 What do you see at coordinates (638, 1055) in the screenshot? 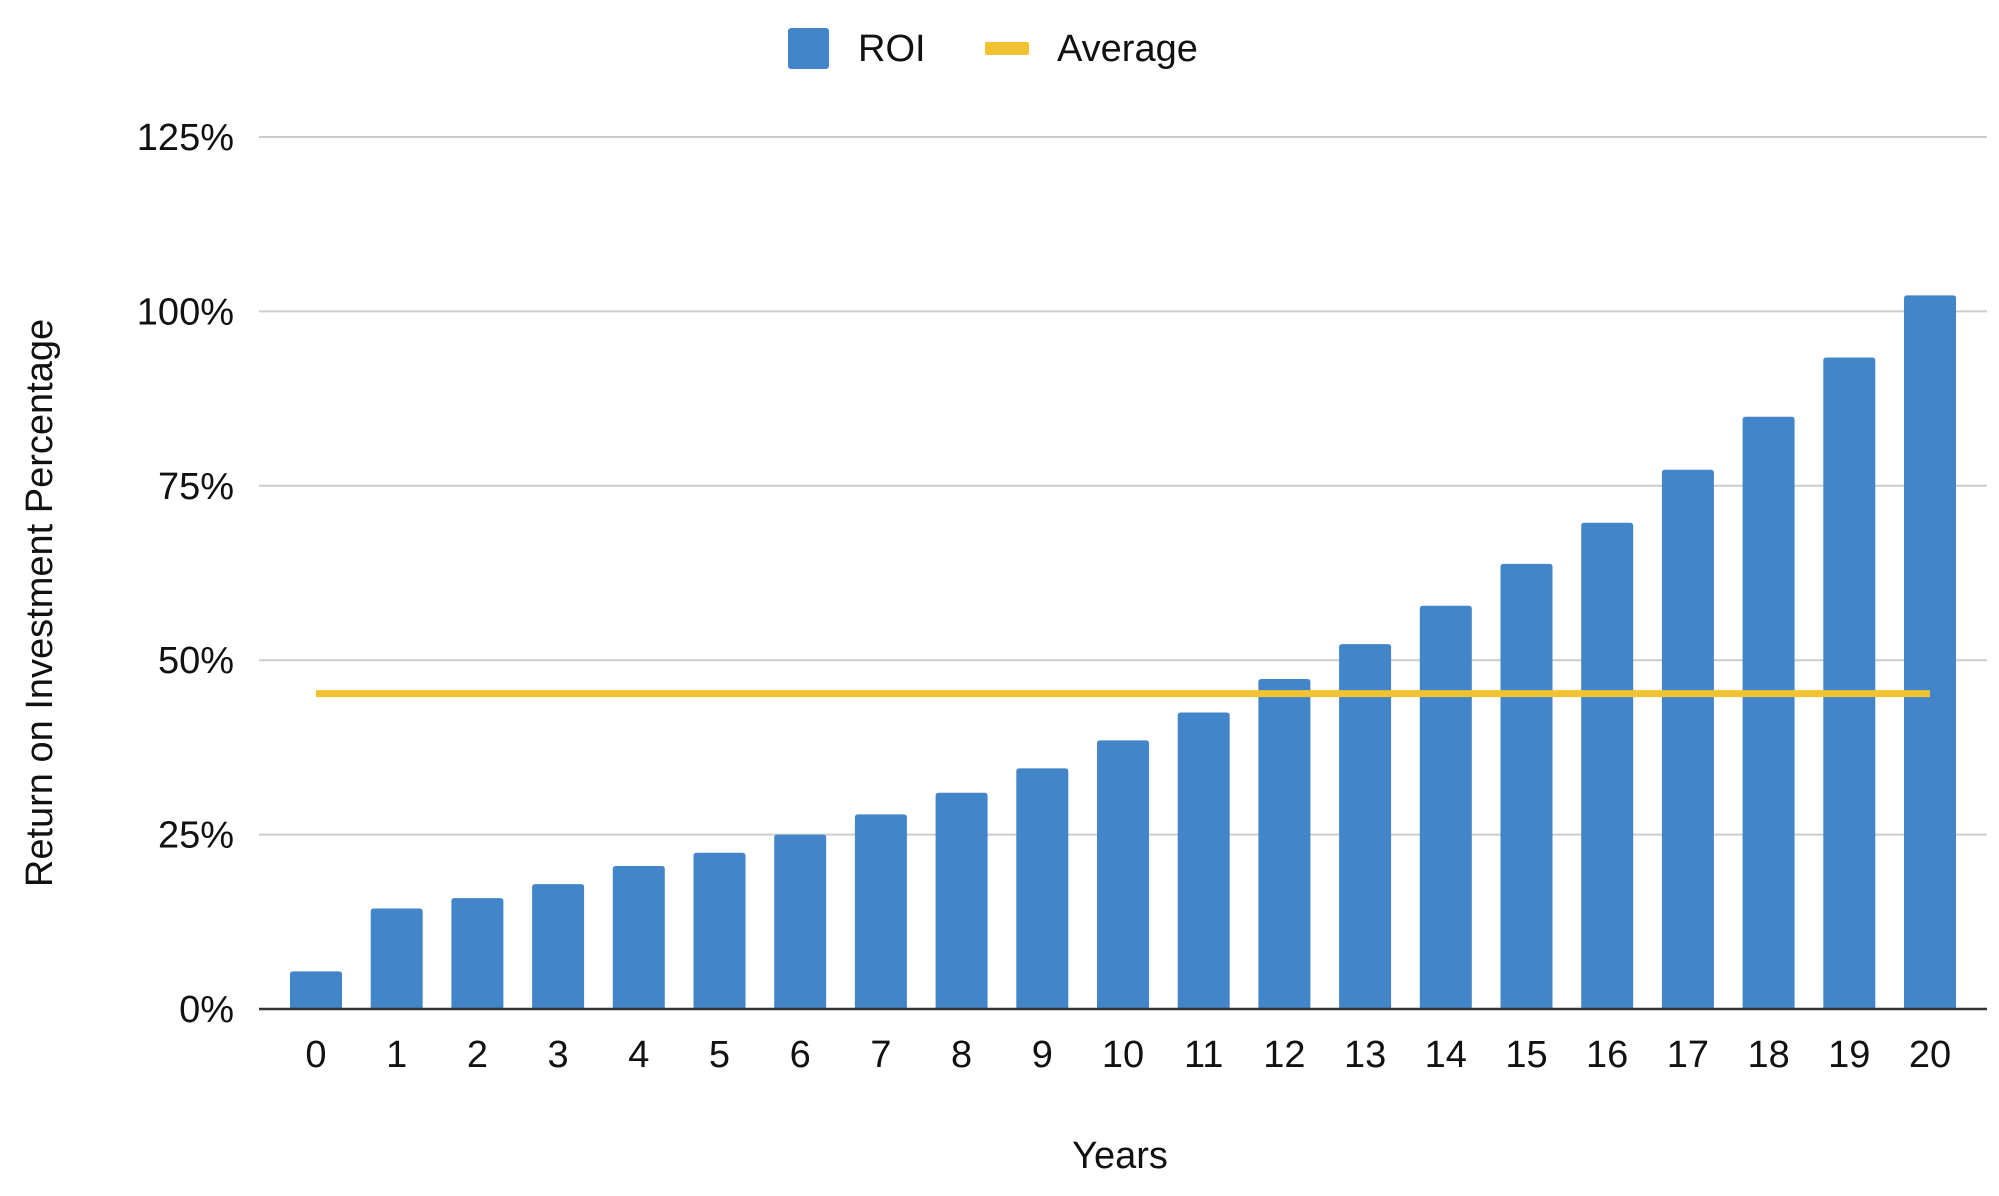
I see `x-tick-label: 4` at bounding box center [638, 1055].